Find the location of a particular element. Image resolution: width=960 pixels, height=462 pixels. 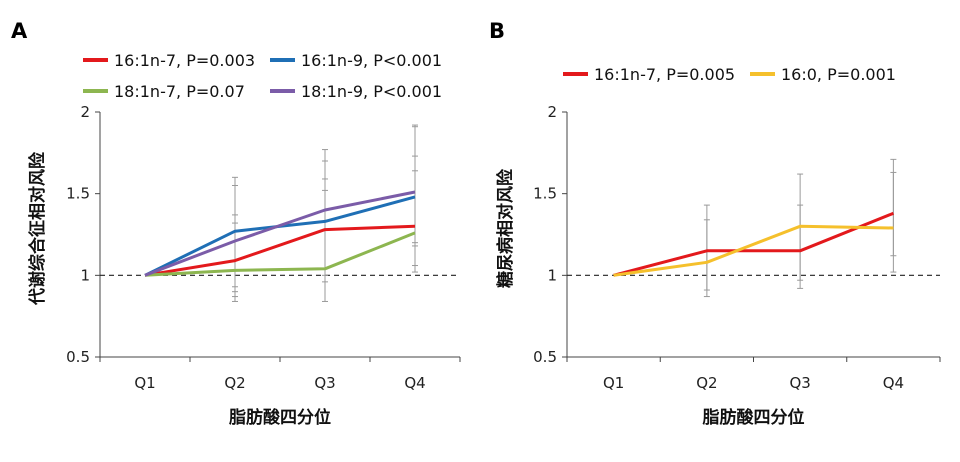

c0-legend-label-0: 16:1n-7, P=0.003 is located at coordinates (184, 60).